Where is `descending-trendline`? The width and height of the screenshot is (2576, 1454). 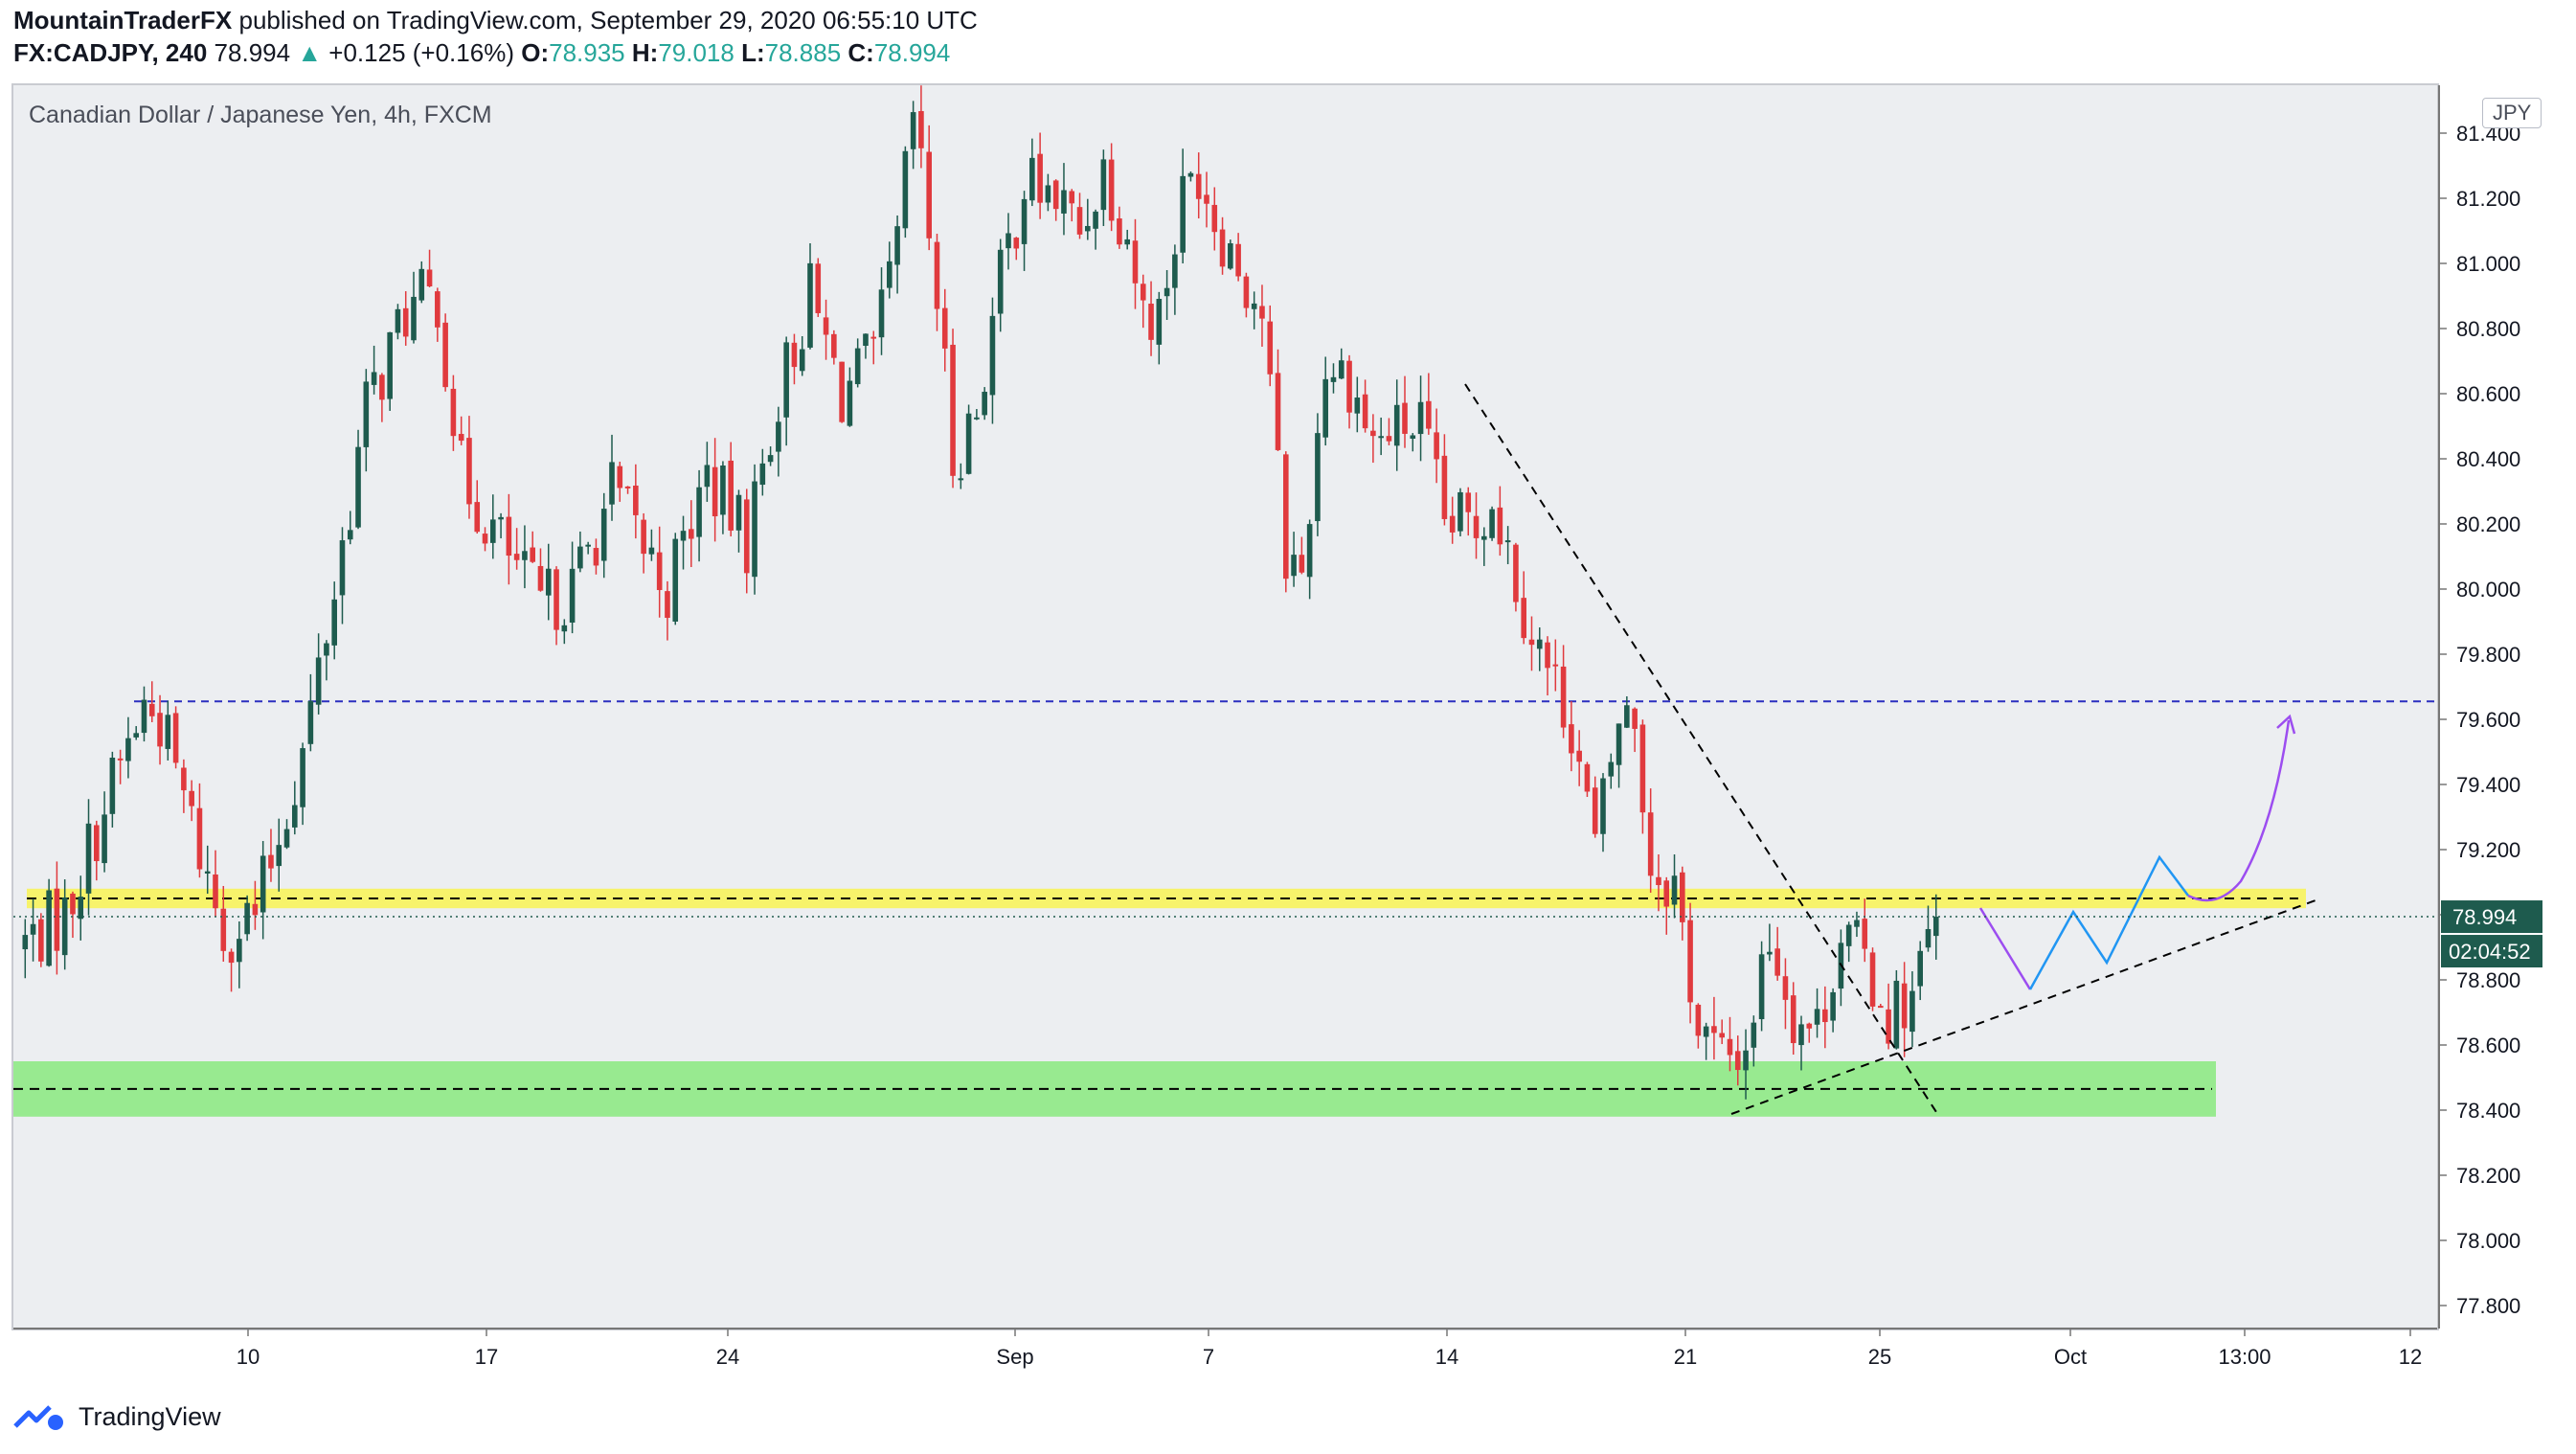
descending-trendline is located at coordinates (1700, 748).